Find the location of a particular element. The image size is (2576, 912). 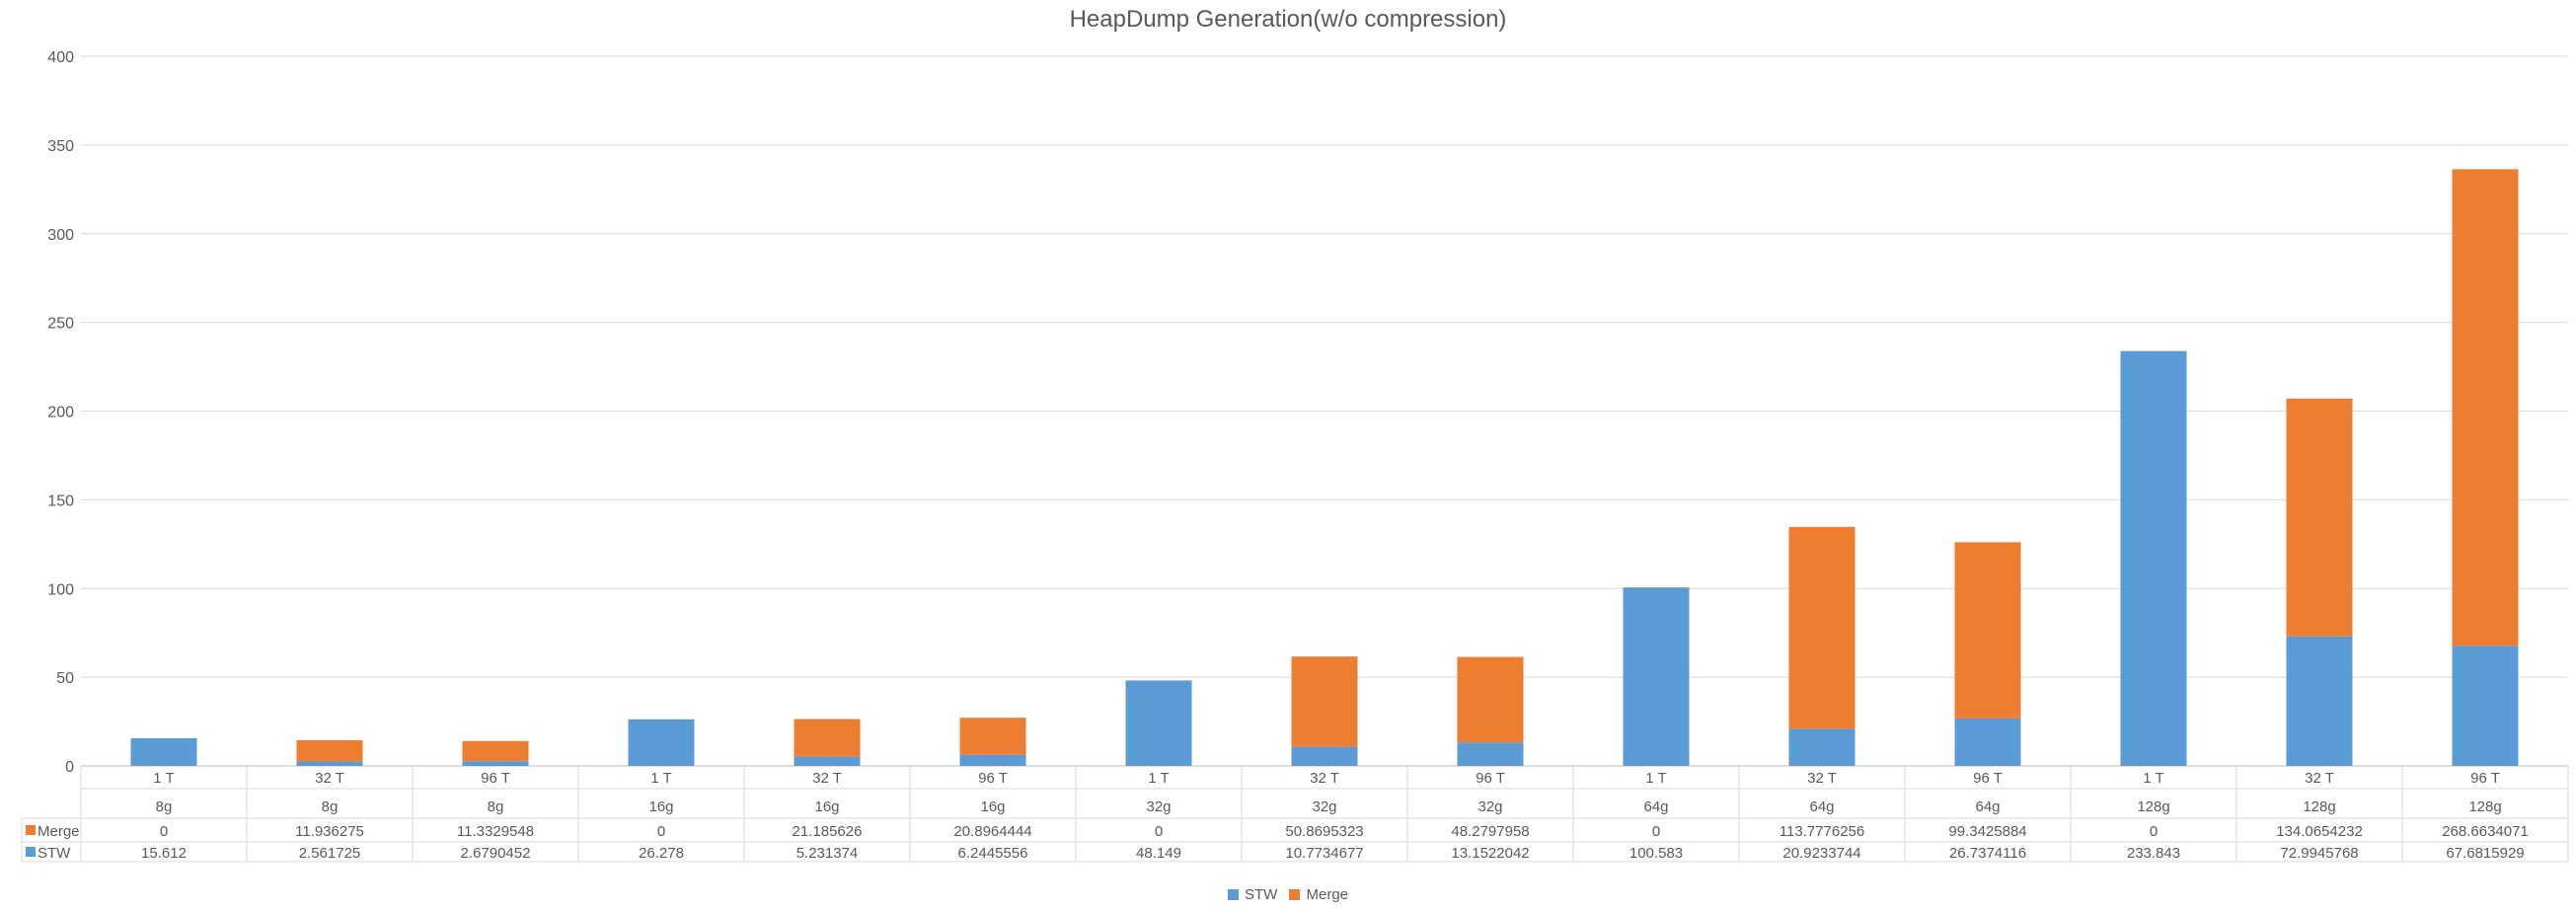

y-tick-label: 50 is located at coordinates (65, 678).